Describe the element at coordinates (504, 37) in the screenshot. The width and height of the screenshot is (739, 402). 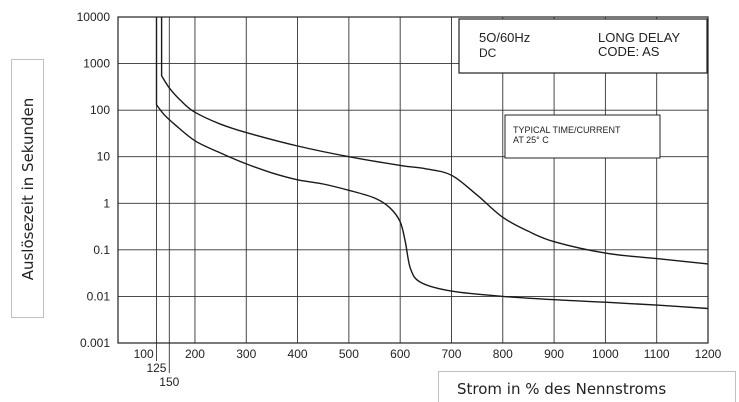
I see `annotation-freq: 5O/60Hz` at that location.